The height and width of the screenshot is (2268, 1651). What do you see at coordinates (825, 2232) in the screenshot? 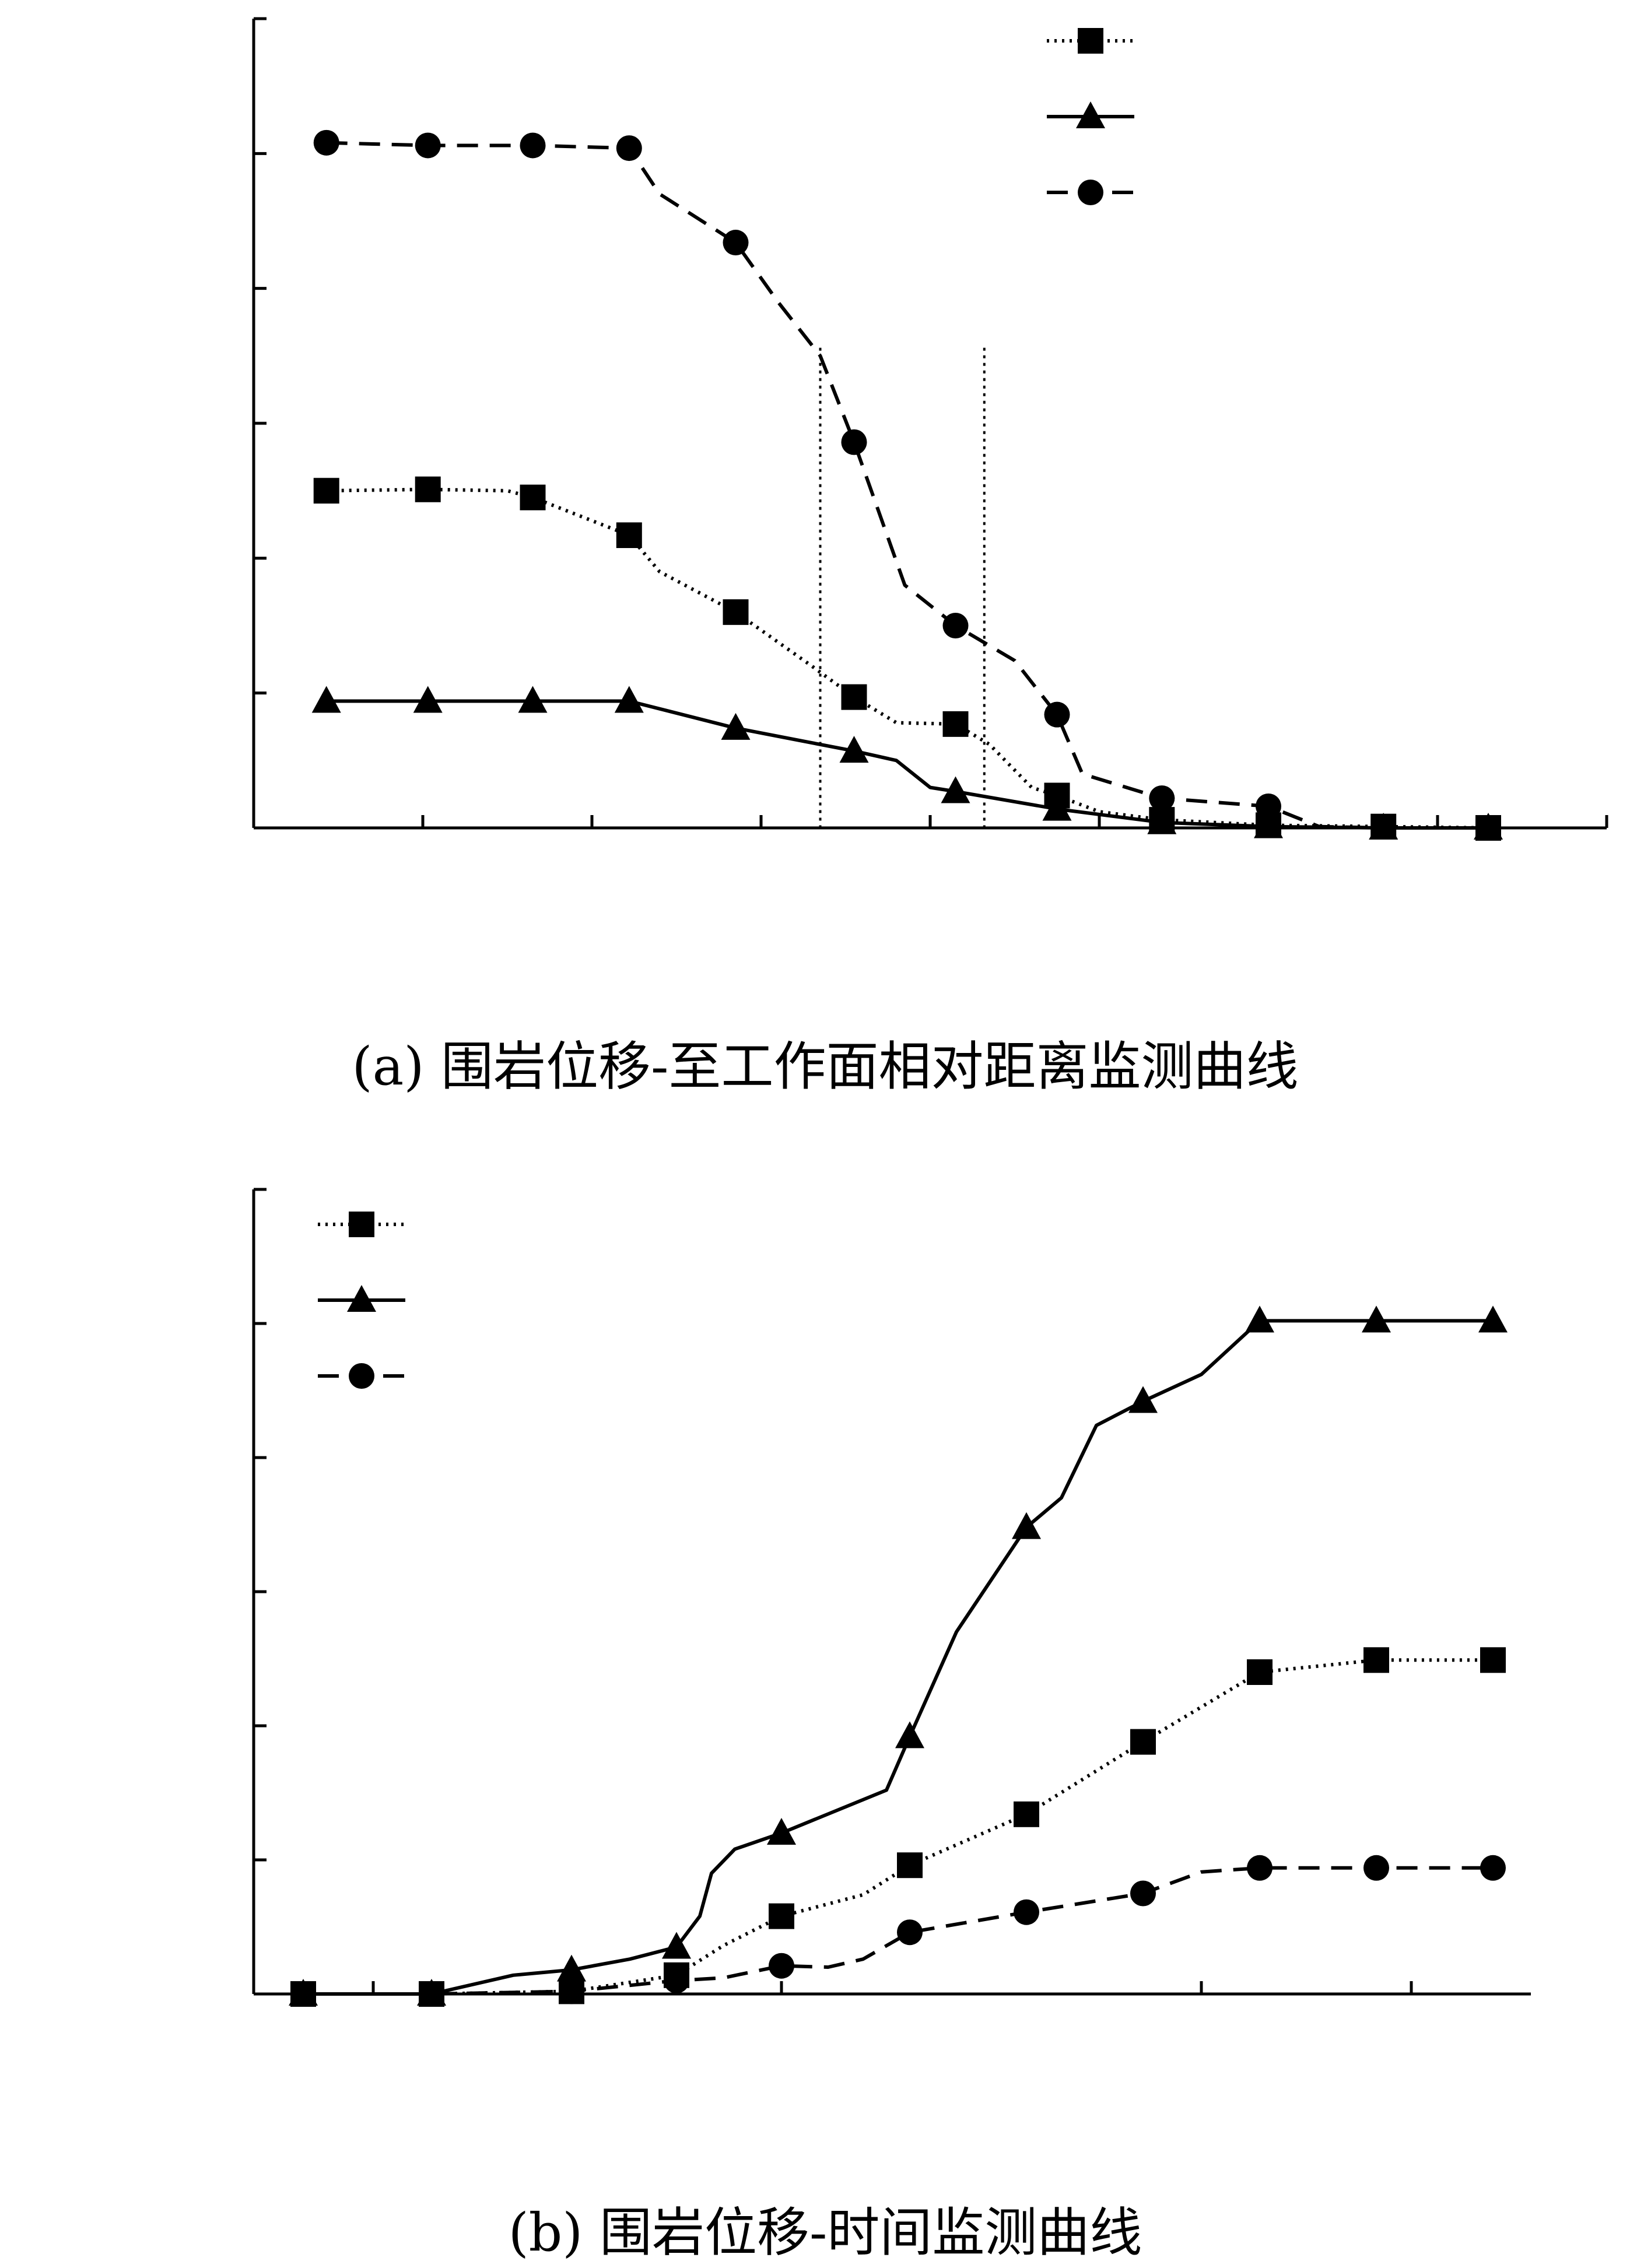
I see `caption-b: (b) 围岩位移-时间监测曲线` at bounding box center [825, 2232].